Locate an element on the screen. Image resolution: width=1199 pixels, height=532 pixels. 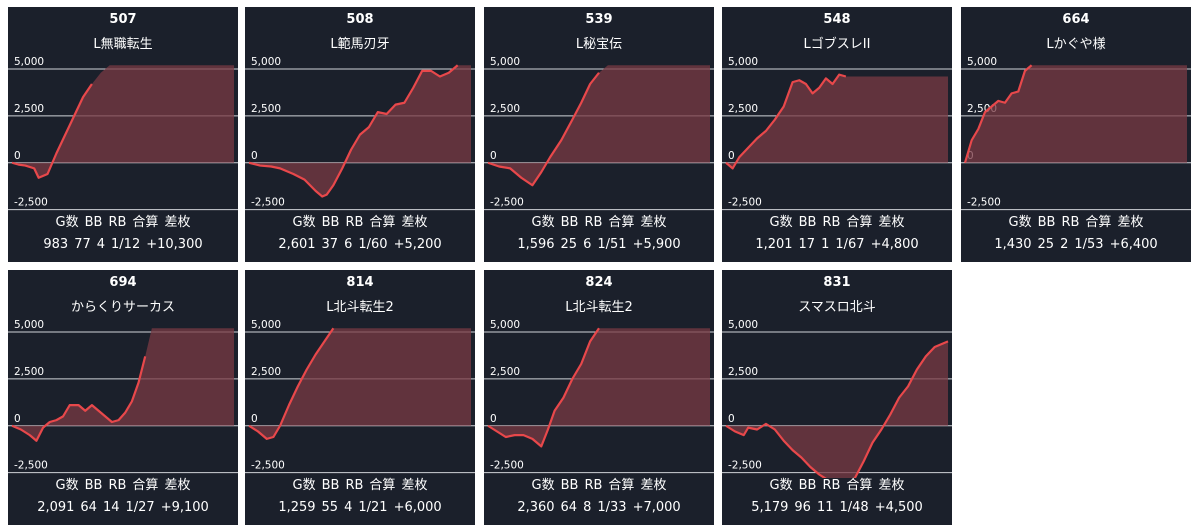
machine-number: 664 is located at coordinates (1076, 19).